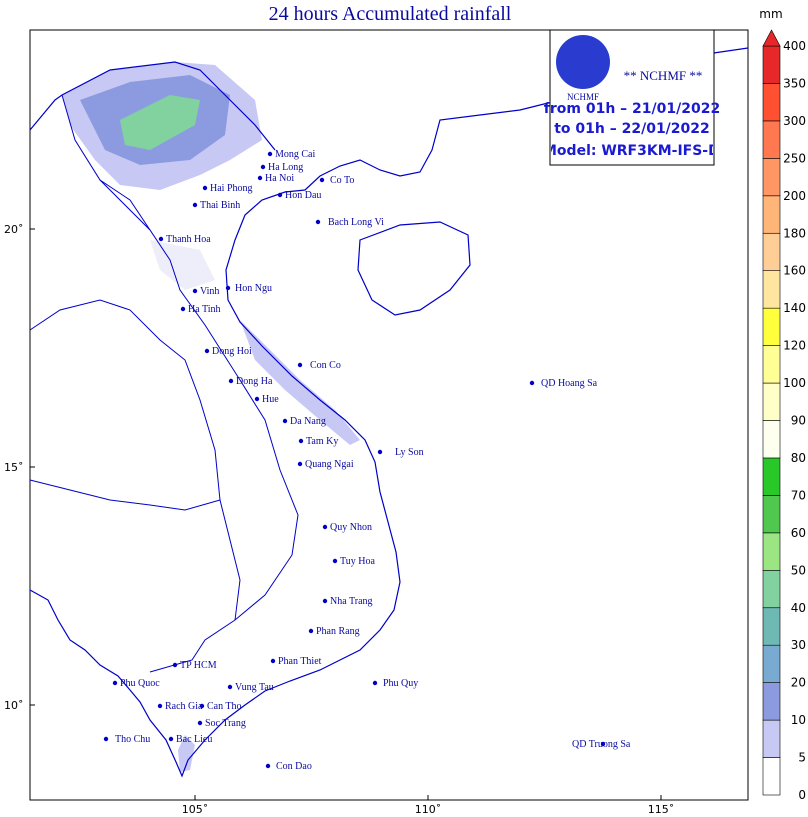  I want to click on place-label: Con Co, so click(325, 365).